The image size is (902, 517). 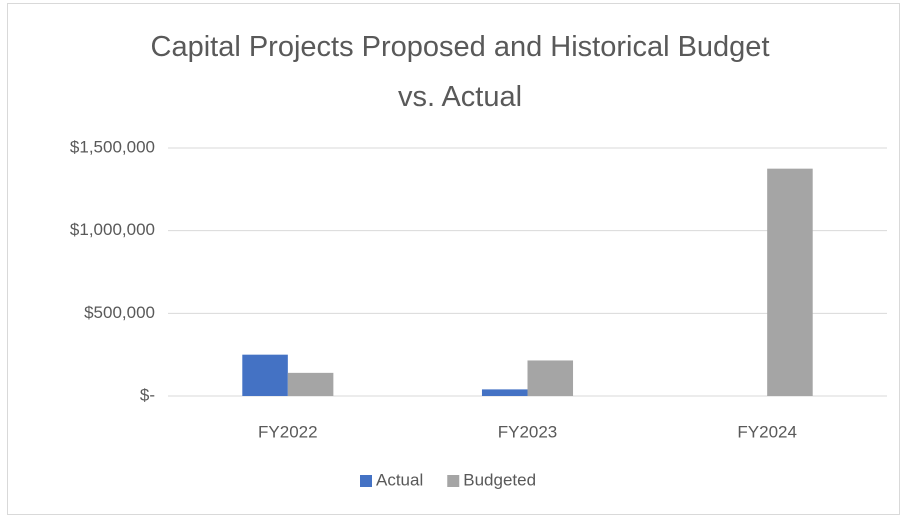 What do you see at coordinates (147, 394) in the screenshot?
I see `y-tick-label: $-` at bounding box center [147, 394].